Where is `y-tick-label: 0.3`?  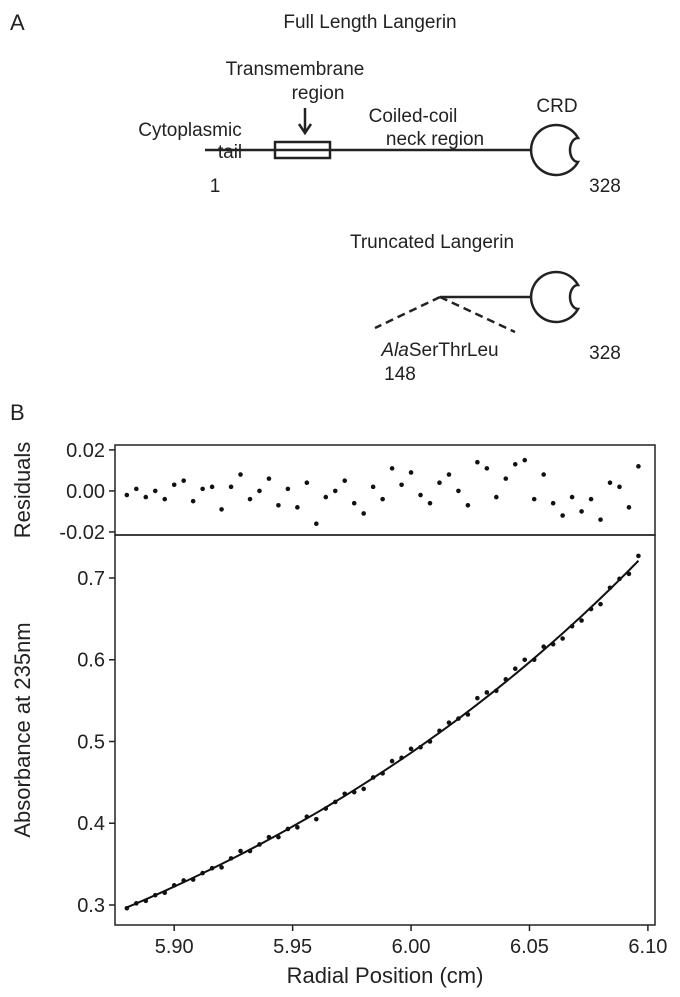
y-tick-label: 0.3 is located at coordinates (91, 906).